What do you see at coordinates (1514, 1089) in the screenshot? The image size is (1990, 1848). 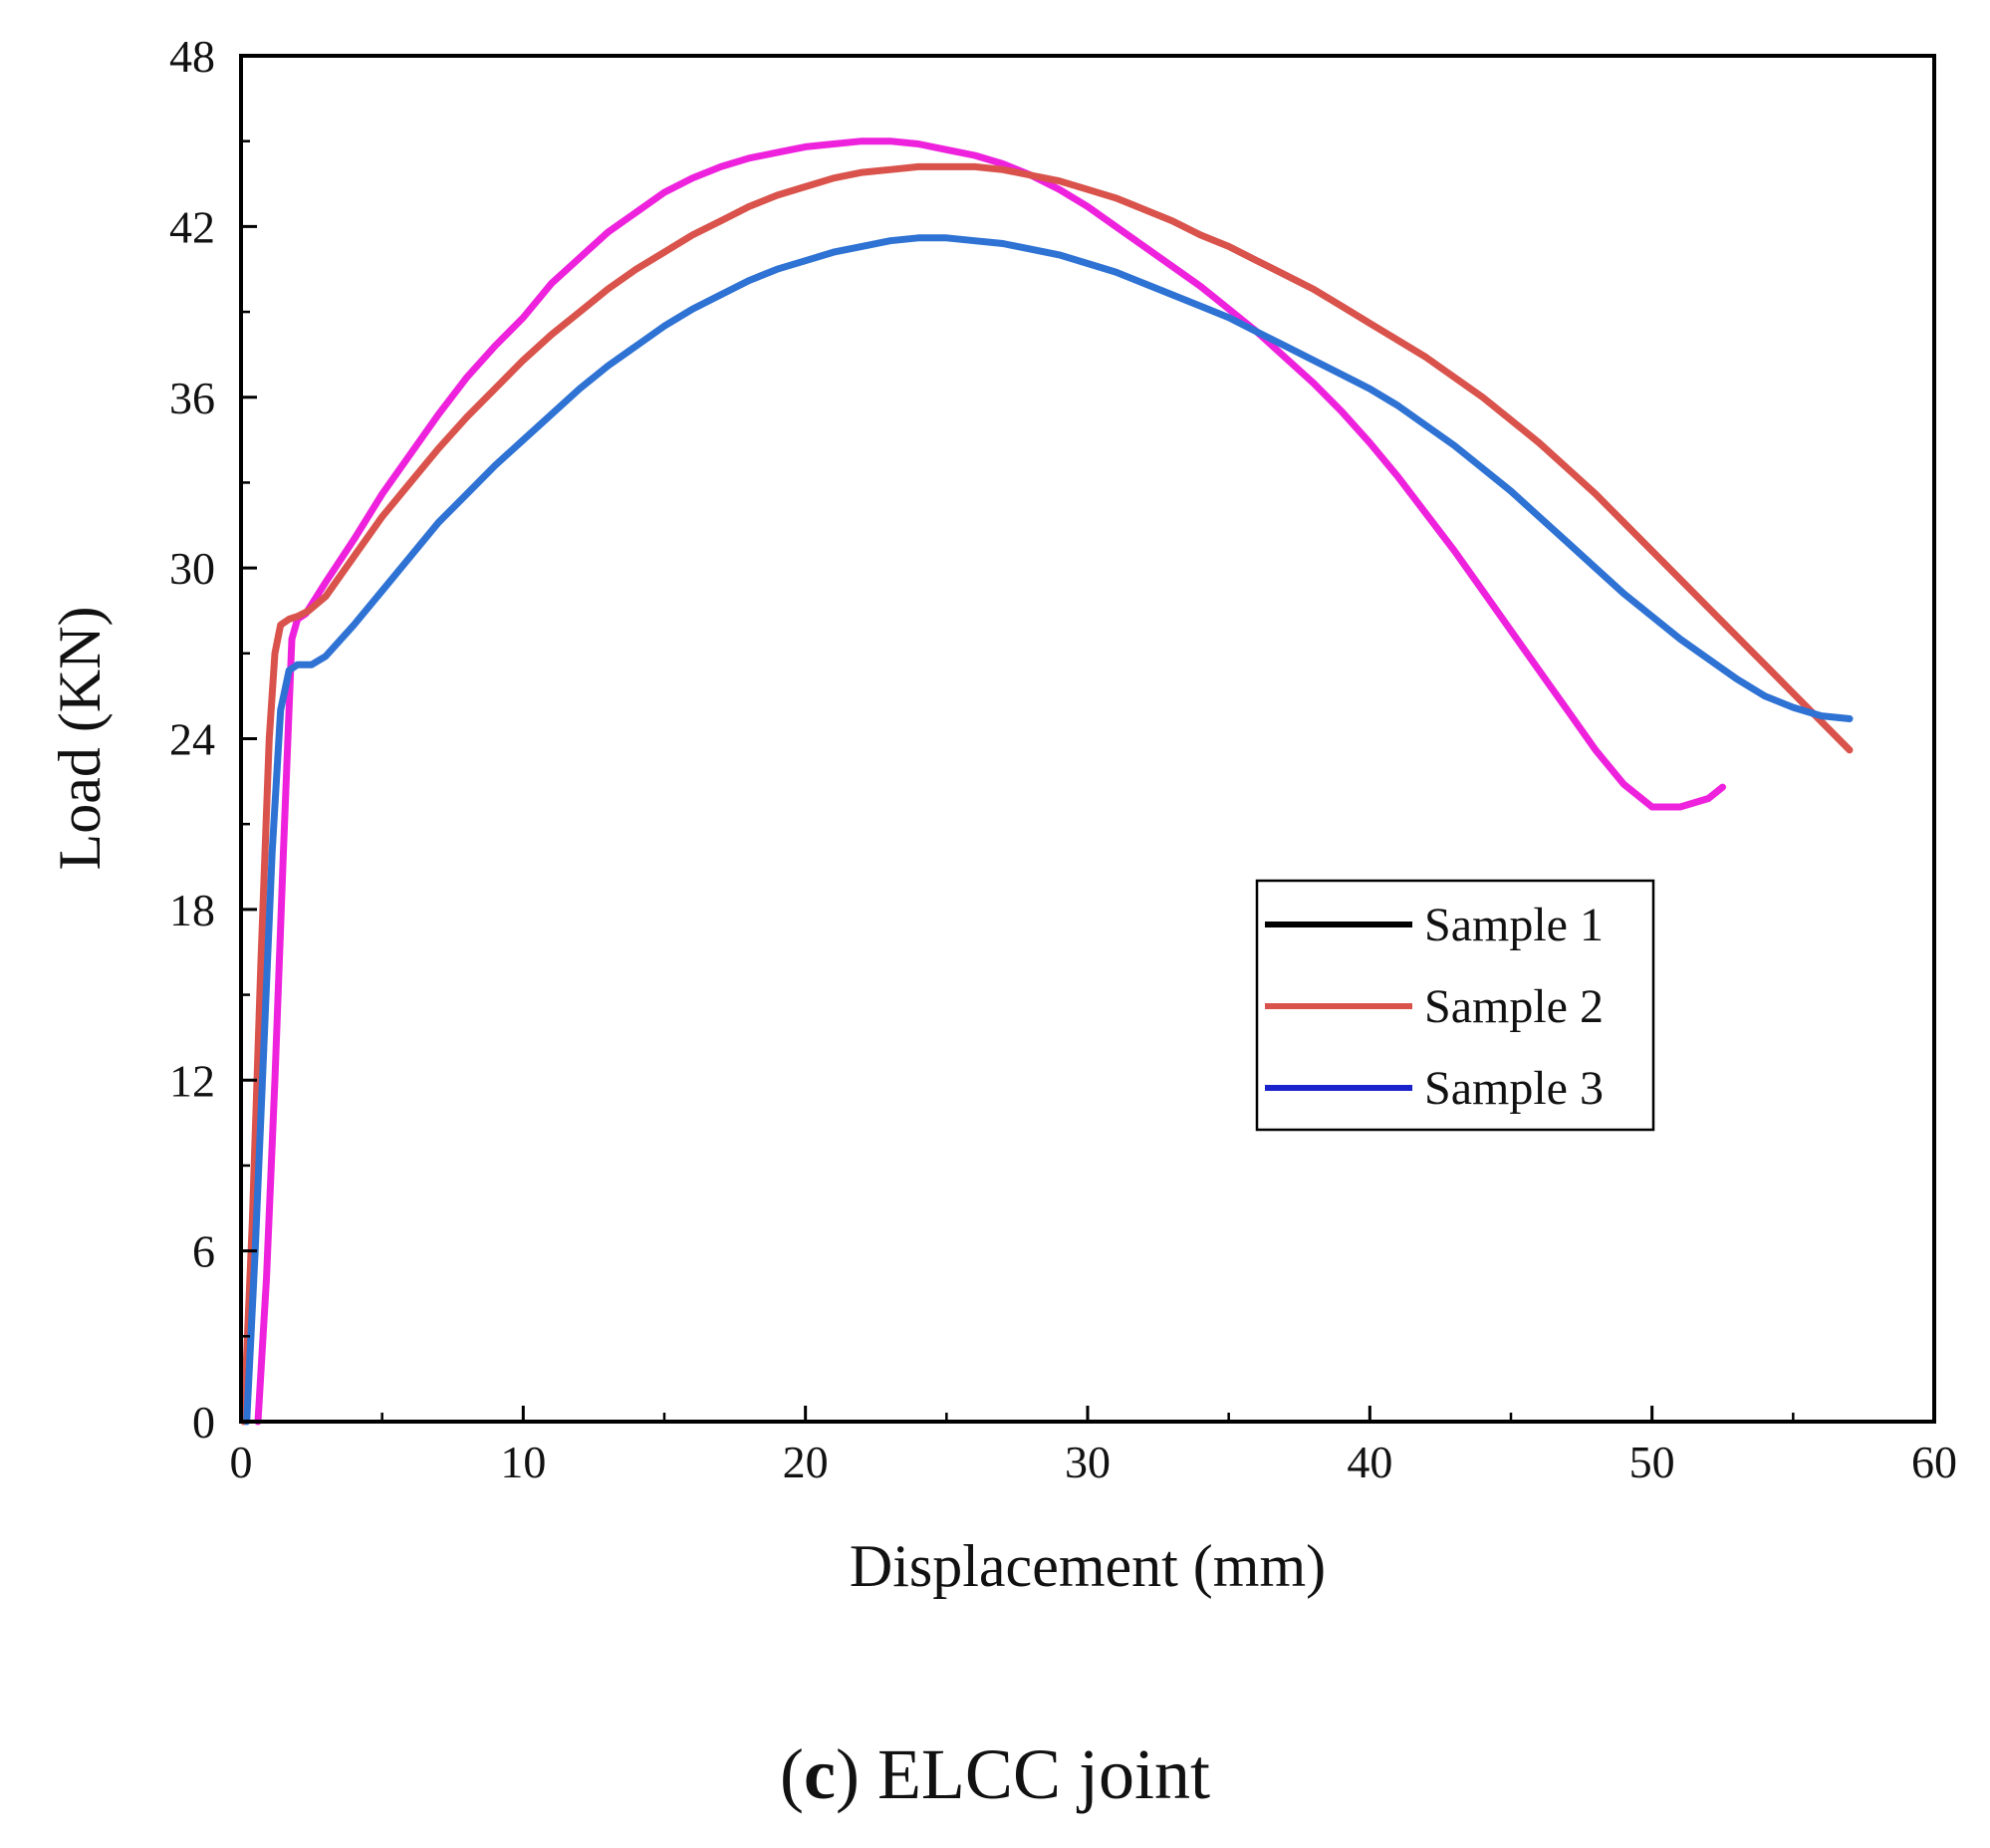 I see `legend-label-sample-3: Sample 3` at bounding box center [1514, 1089].